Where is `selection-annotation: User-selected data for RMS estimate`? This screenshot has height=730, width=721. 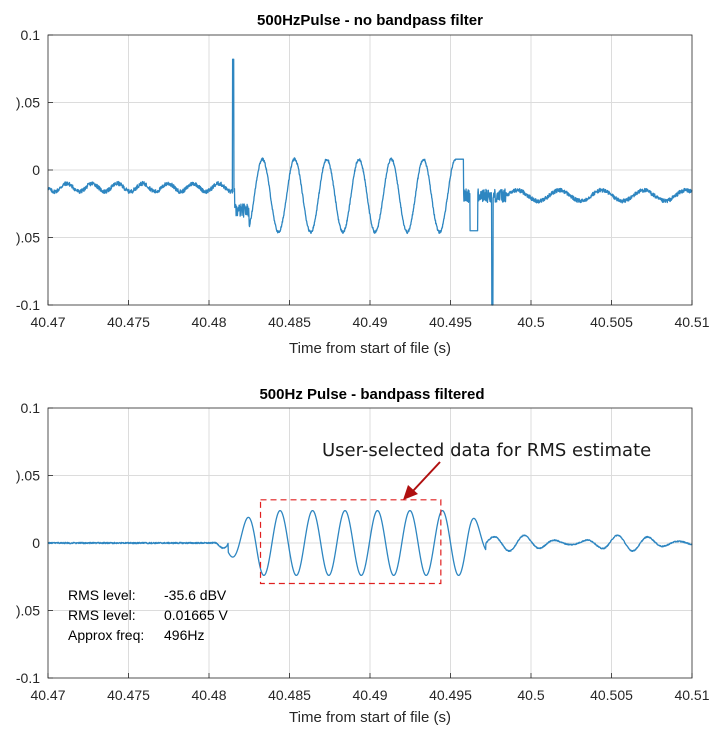
selection-annotation: User-selected data for RMS estimate is located at coordinates (486, 450).